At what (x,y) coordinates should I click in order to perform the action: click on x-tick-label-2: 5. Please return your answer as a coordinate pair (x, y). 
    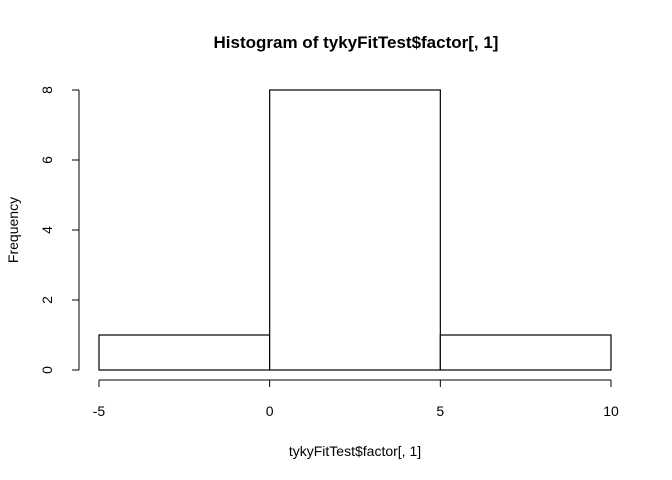
    Looking at the image, I should click on (440, 411).